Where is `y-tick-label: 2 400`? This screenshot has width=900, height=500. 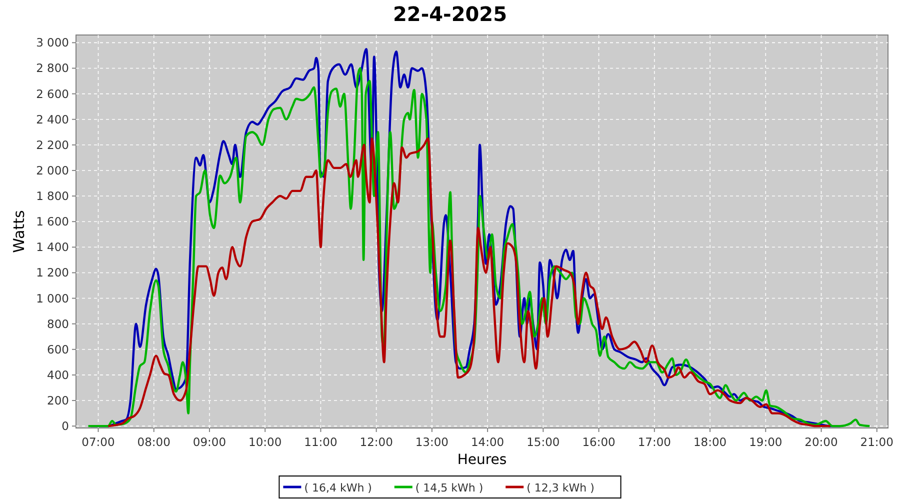 y-tick-label: 2 400 is located at coordinates (52, 119).